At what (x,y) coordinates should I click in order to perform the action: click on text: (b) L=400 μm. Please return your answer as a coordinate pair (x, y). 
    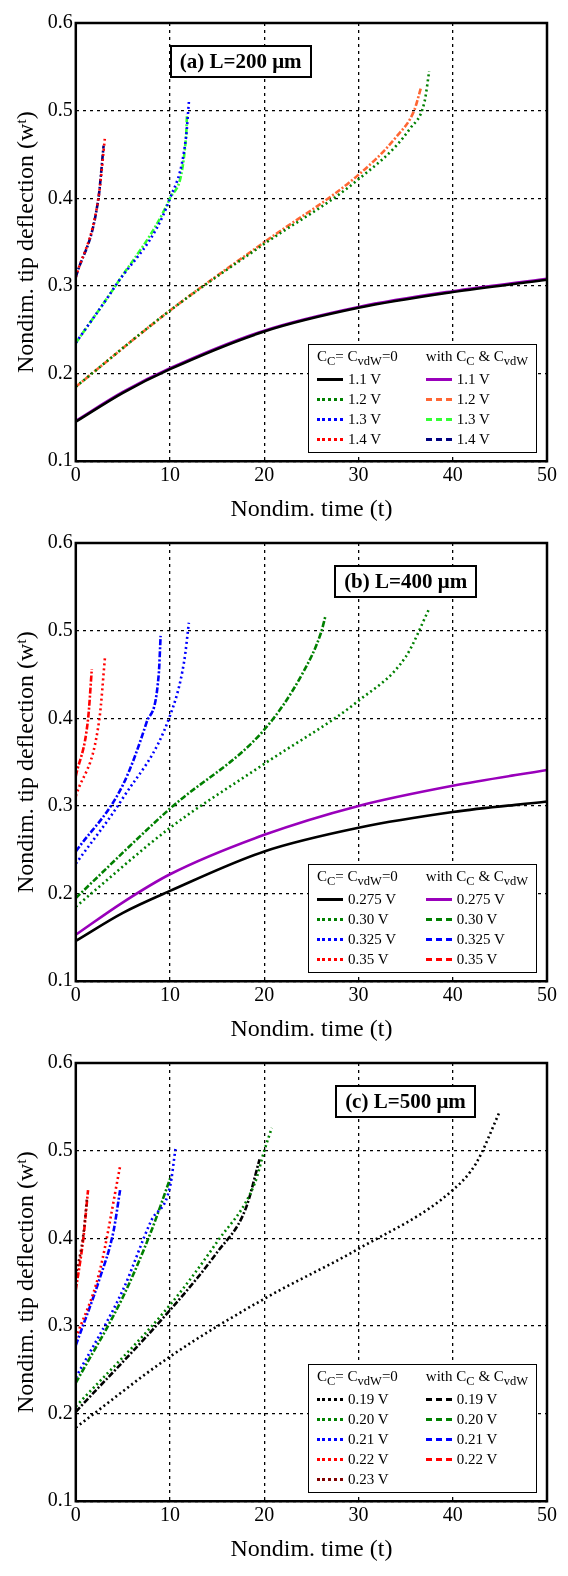
    Looking at the image, I should click on (406, 581).